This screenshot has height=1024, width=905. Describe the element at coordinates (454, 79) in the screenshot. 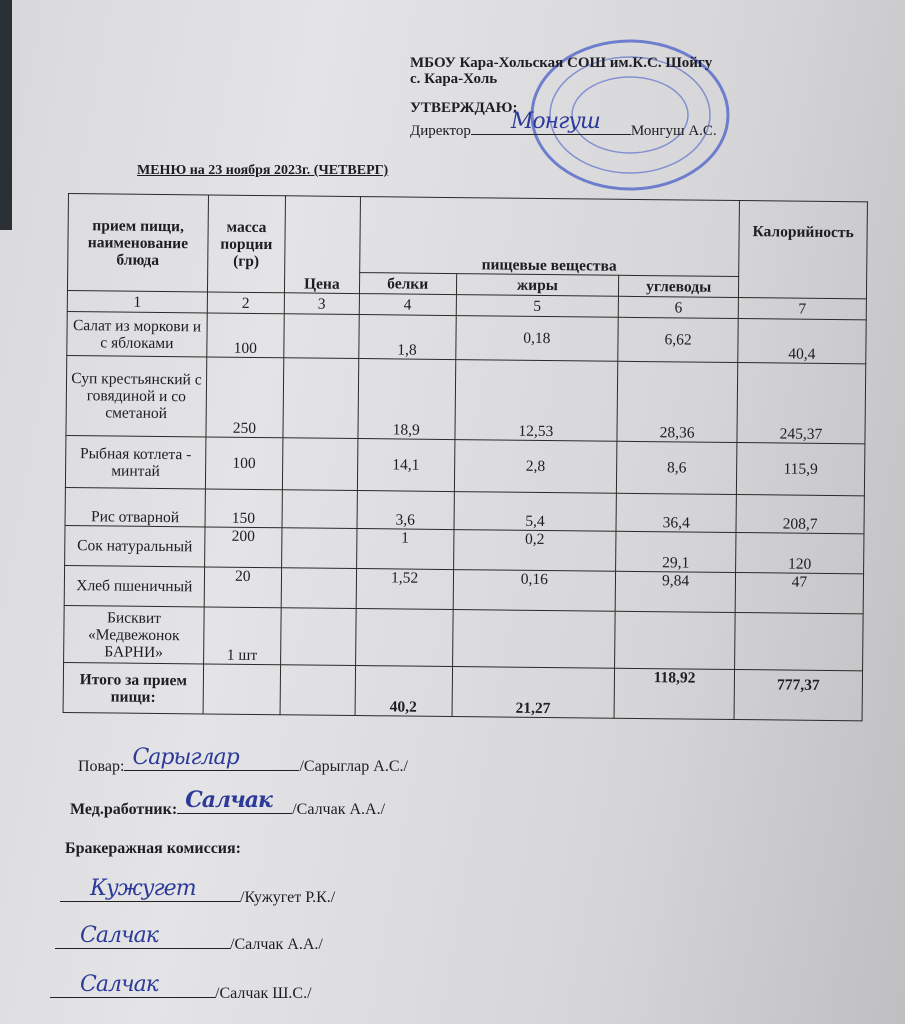

I see `village: с. Кара-Холь` at that location.